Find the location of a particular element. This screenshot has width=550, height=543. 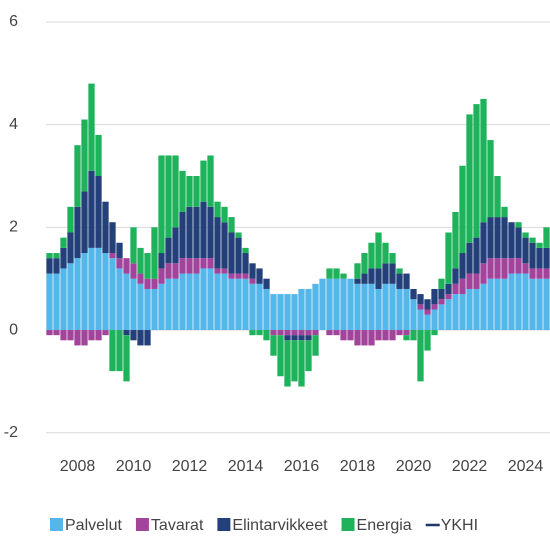

x-tick-label: 2014 is located at coordinates (246, 466).